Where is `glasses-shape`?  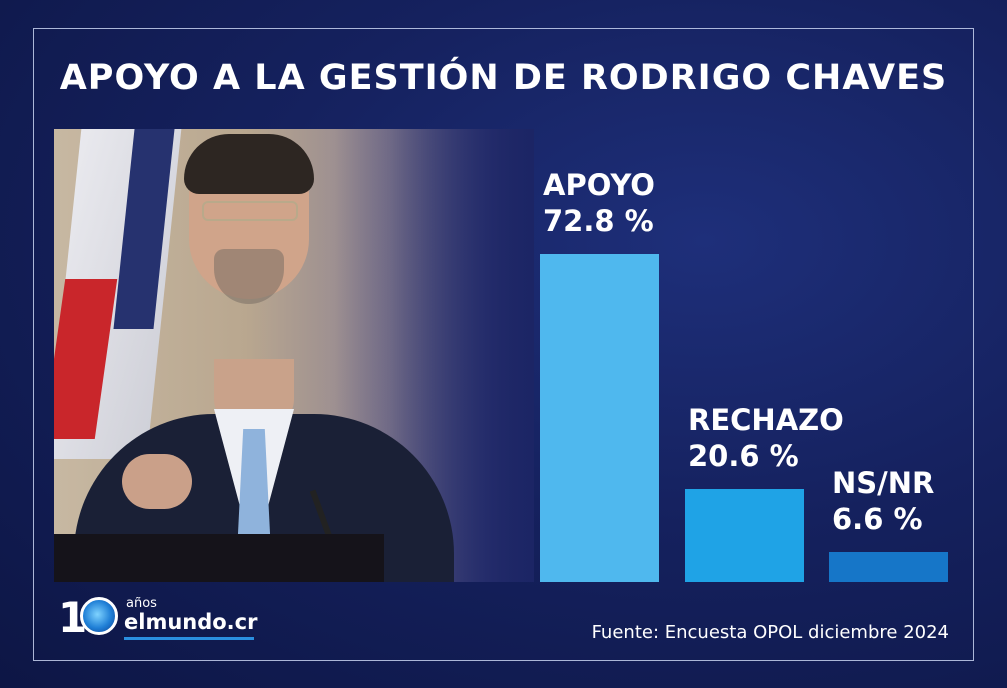
glasses-shape is located at coordinates (250, 211).